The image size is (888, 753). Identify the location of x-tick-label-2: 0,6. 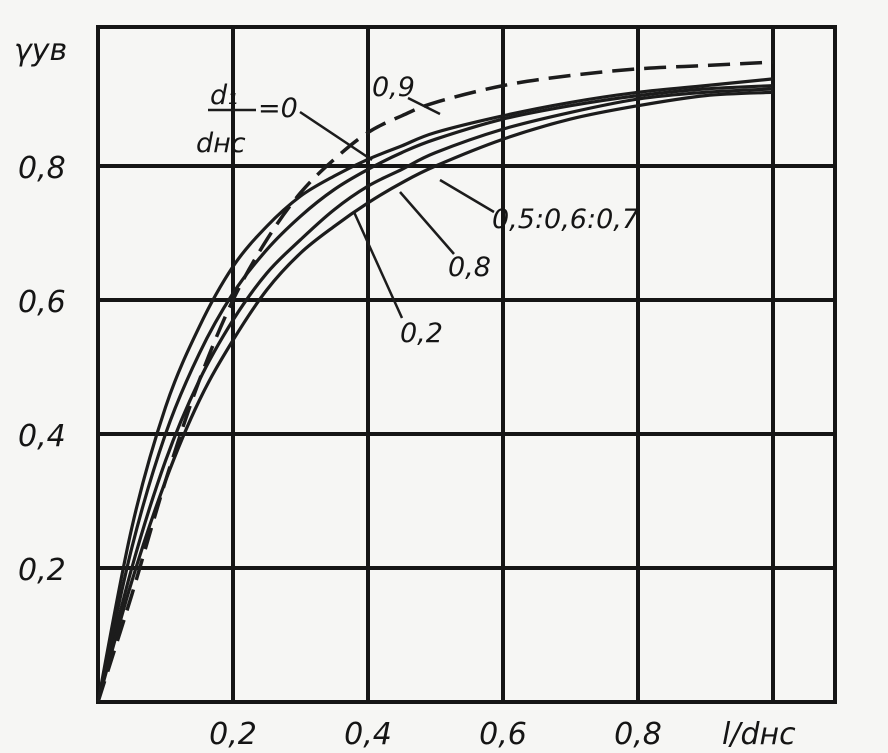
(503, 734).